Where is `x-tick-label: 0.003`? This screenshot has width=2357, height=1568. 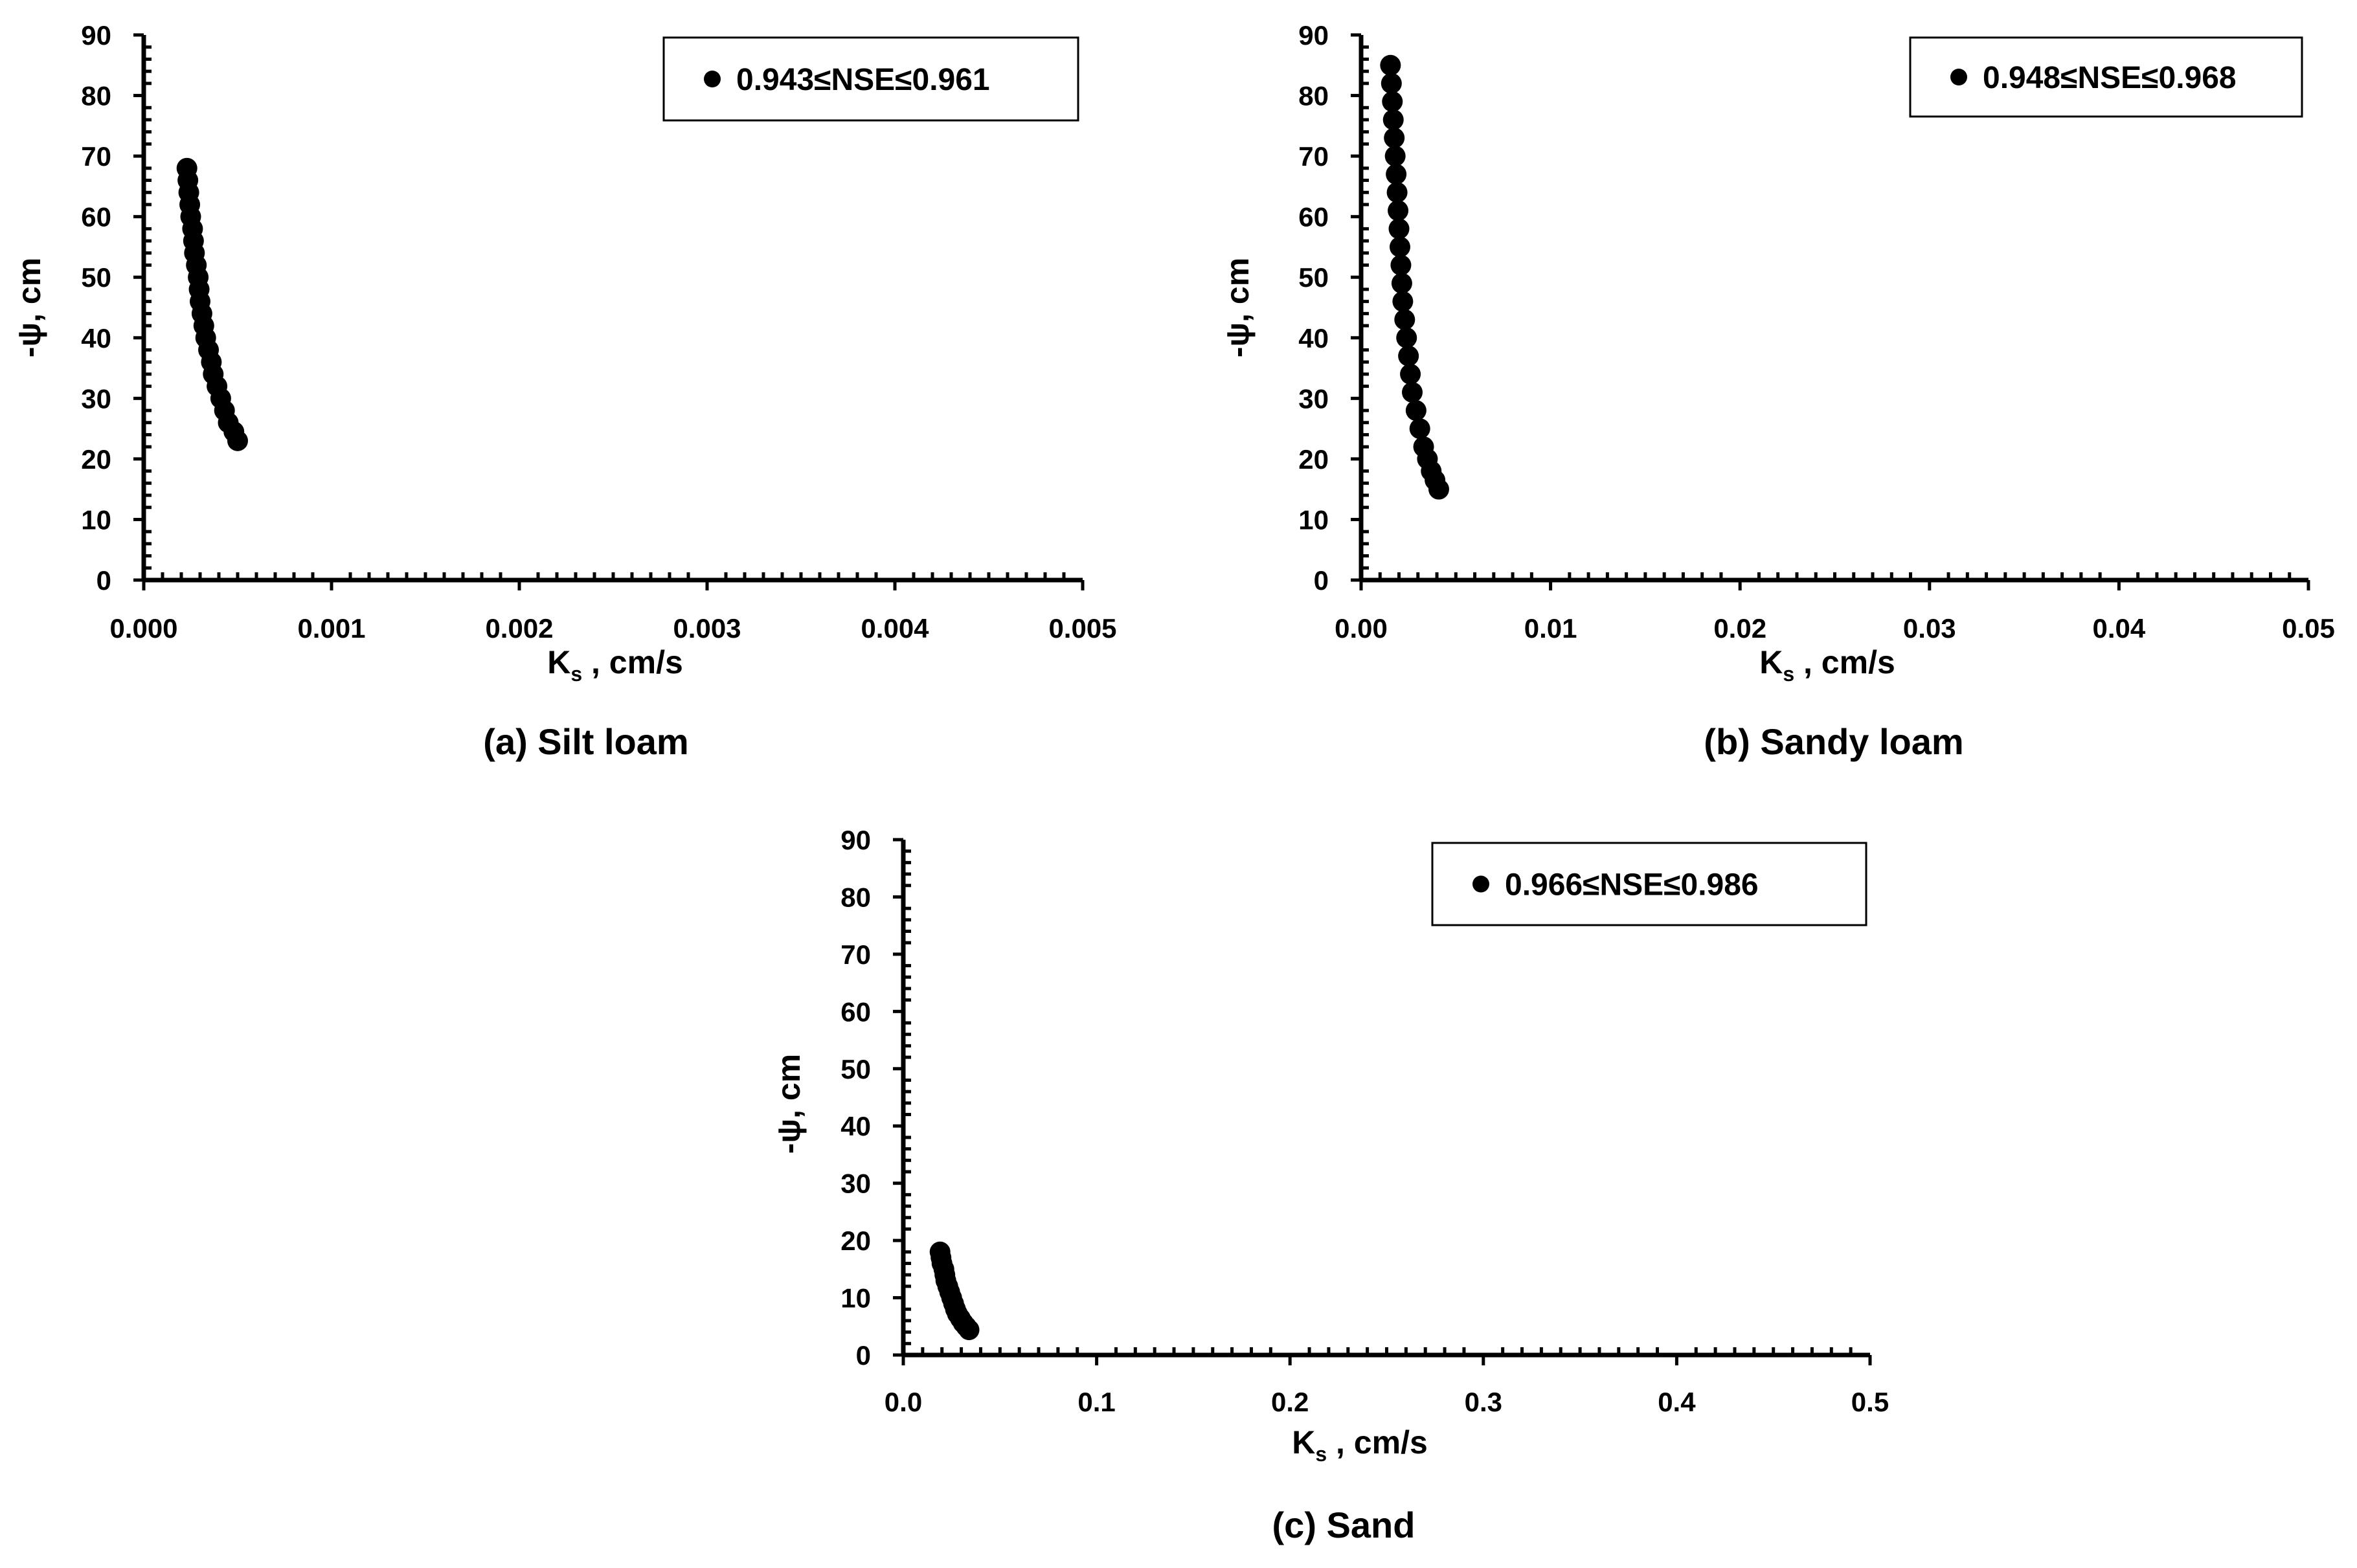
x-tick-label: 0.003 is located at coordinates (707, 628).